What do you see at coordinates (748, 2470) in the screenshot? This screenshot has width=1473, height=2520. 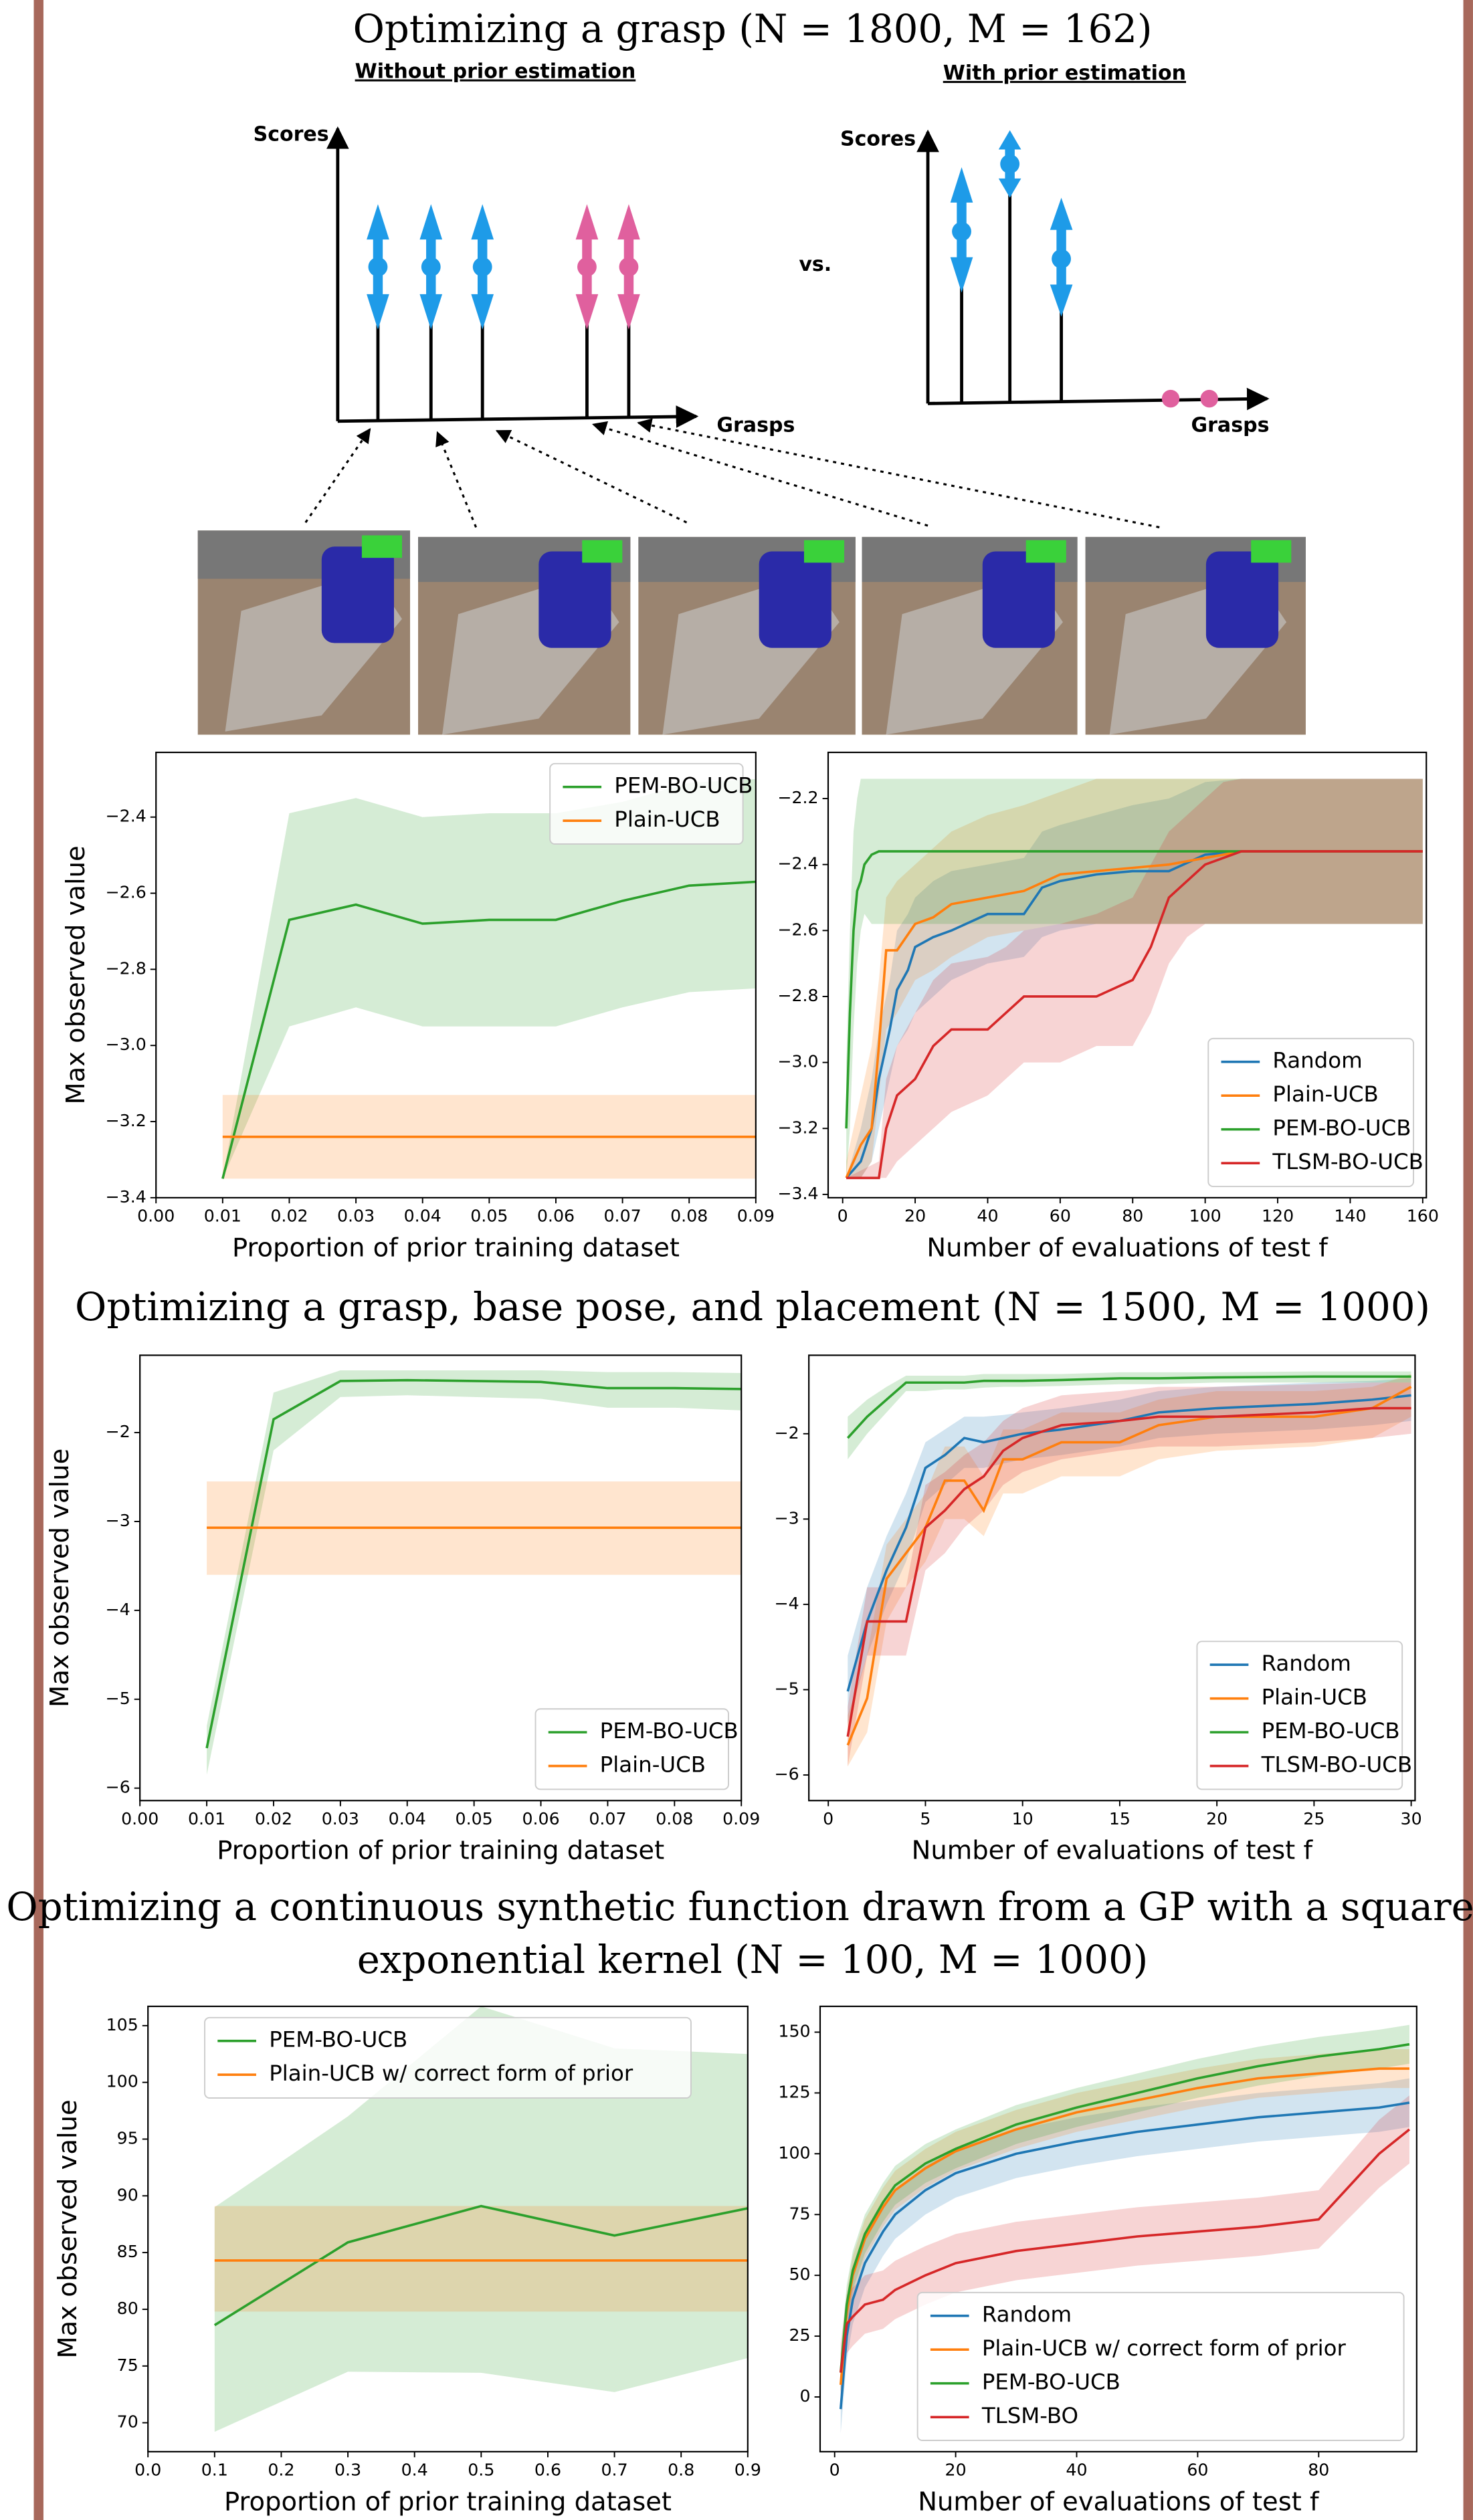 I see `x-tick-label: 0.9` at bounding box center [748, 2470].